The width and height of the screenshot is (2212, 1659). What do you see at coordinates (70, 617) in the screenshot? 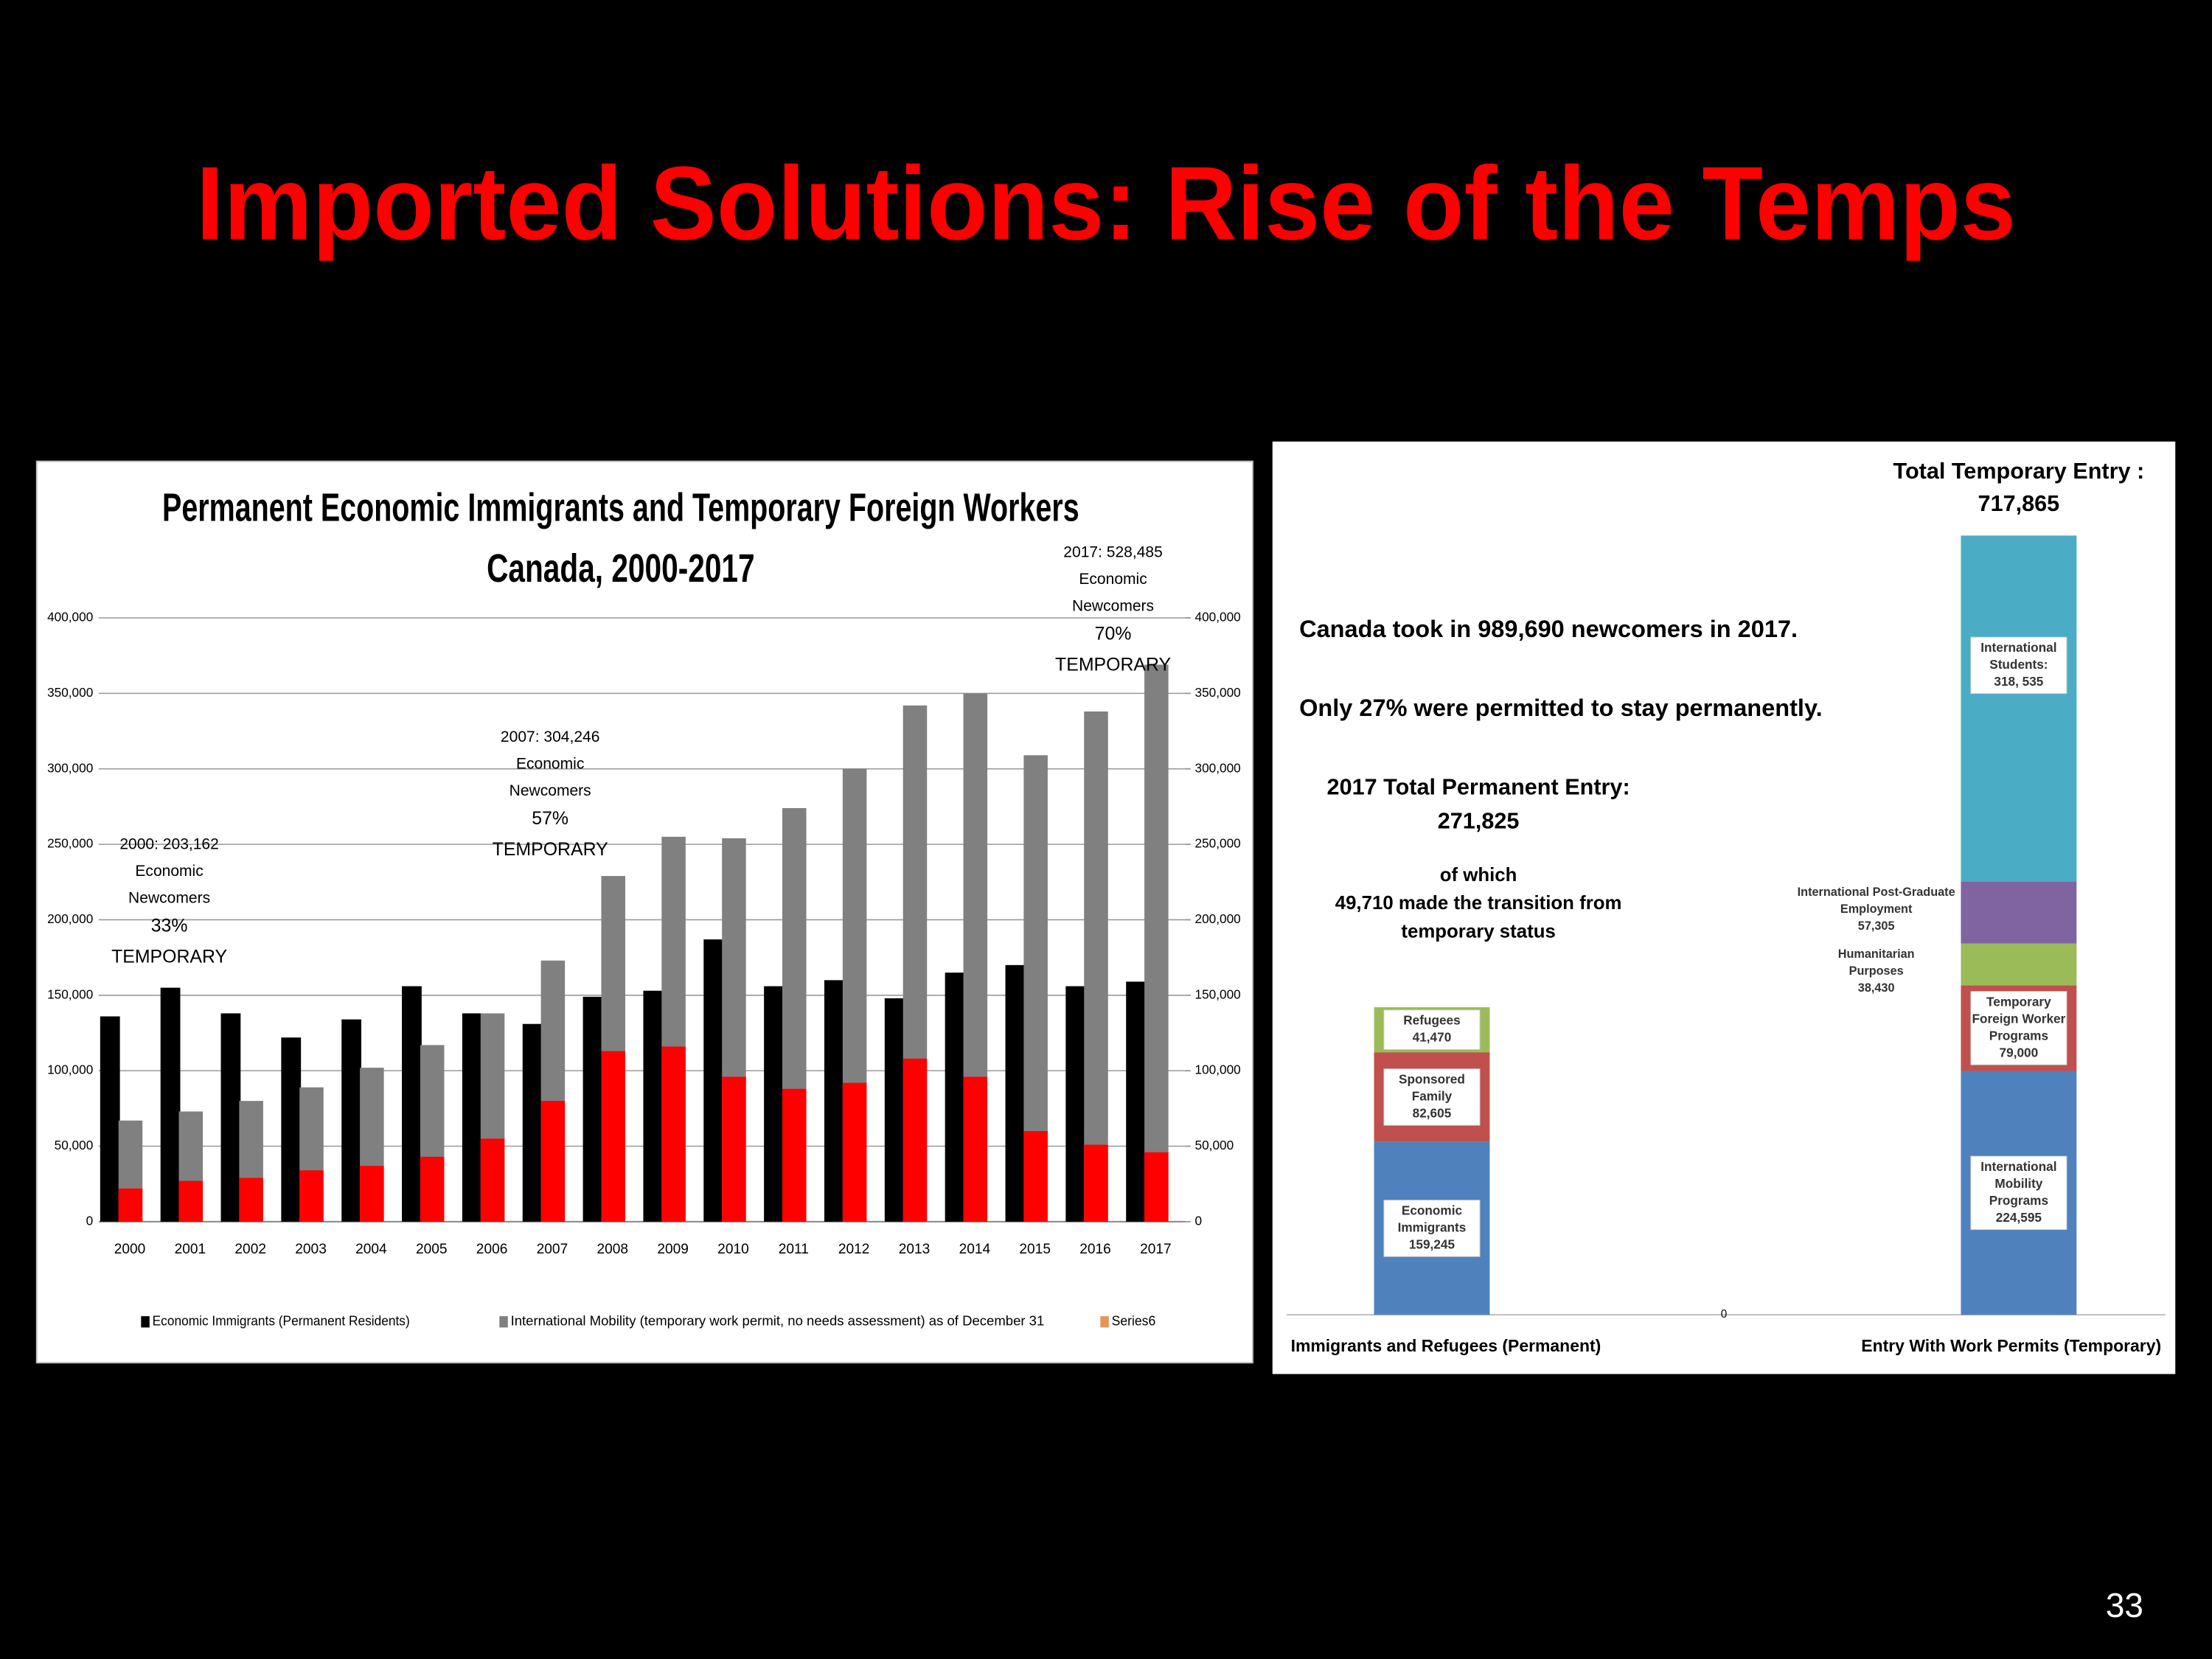
I see `y-tick-label: 400,000` at bounding box center [70, 617].